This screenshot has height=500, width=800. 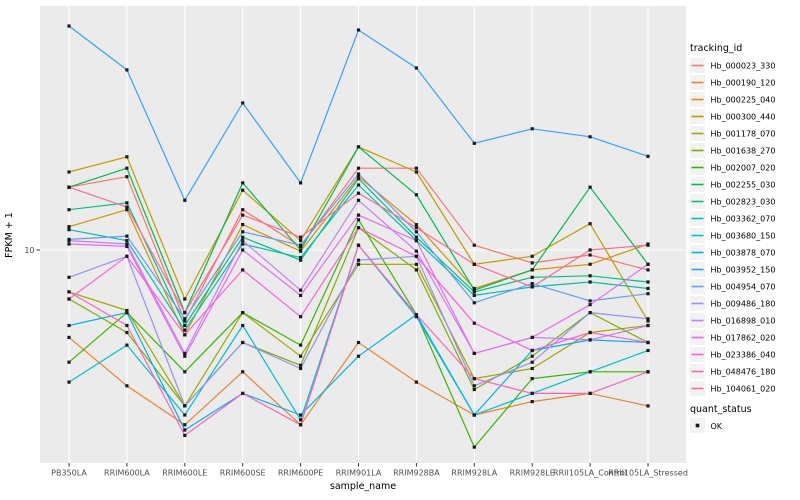 What do you see at coordinates (732, 184) in the screenshot?
I see `legend-item: Hb_002255_030` at bounding box center [732, 184].